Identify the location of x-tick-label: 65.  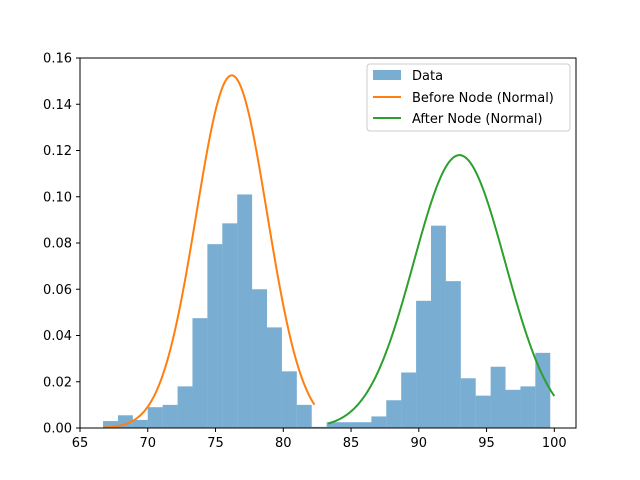
(80, 443).